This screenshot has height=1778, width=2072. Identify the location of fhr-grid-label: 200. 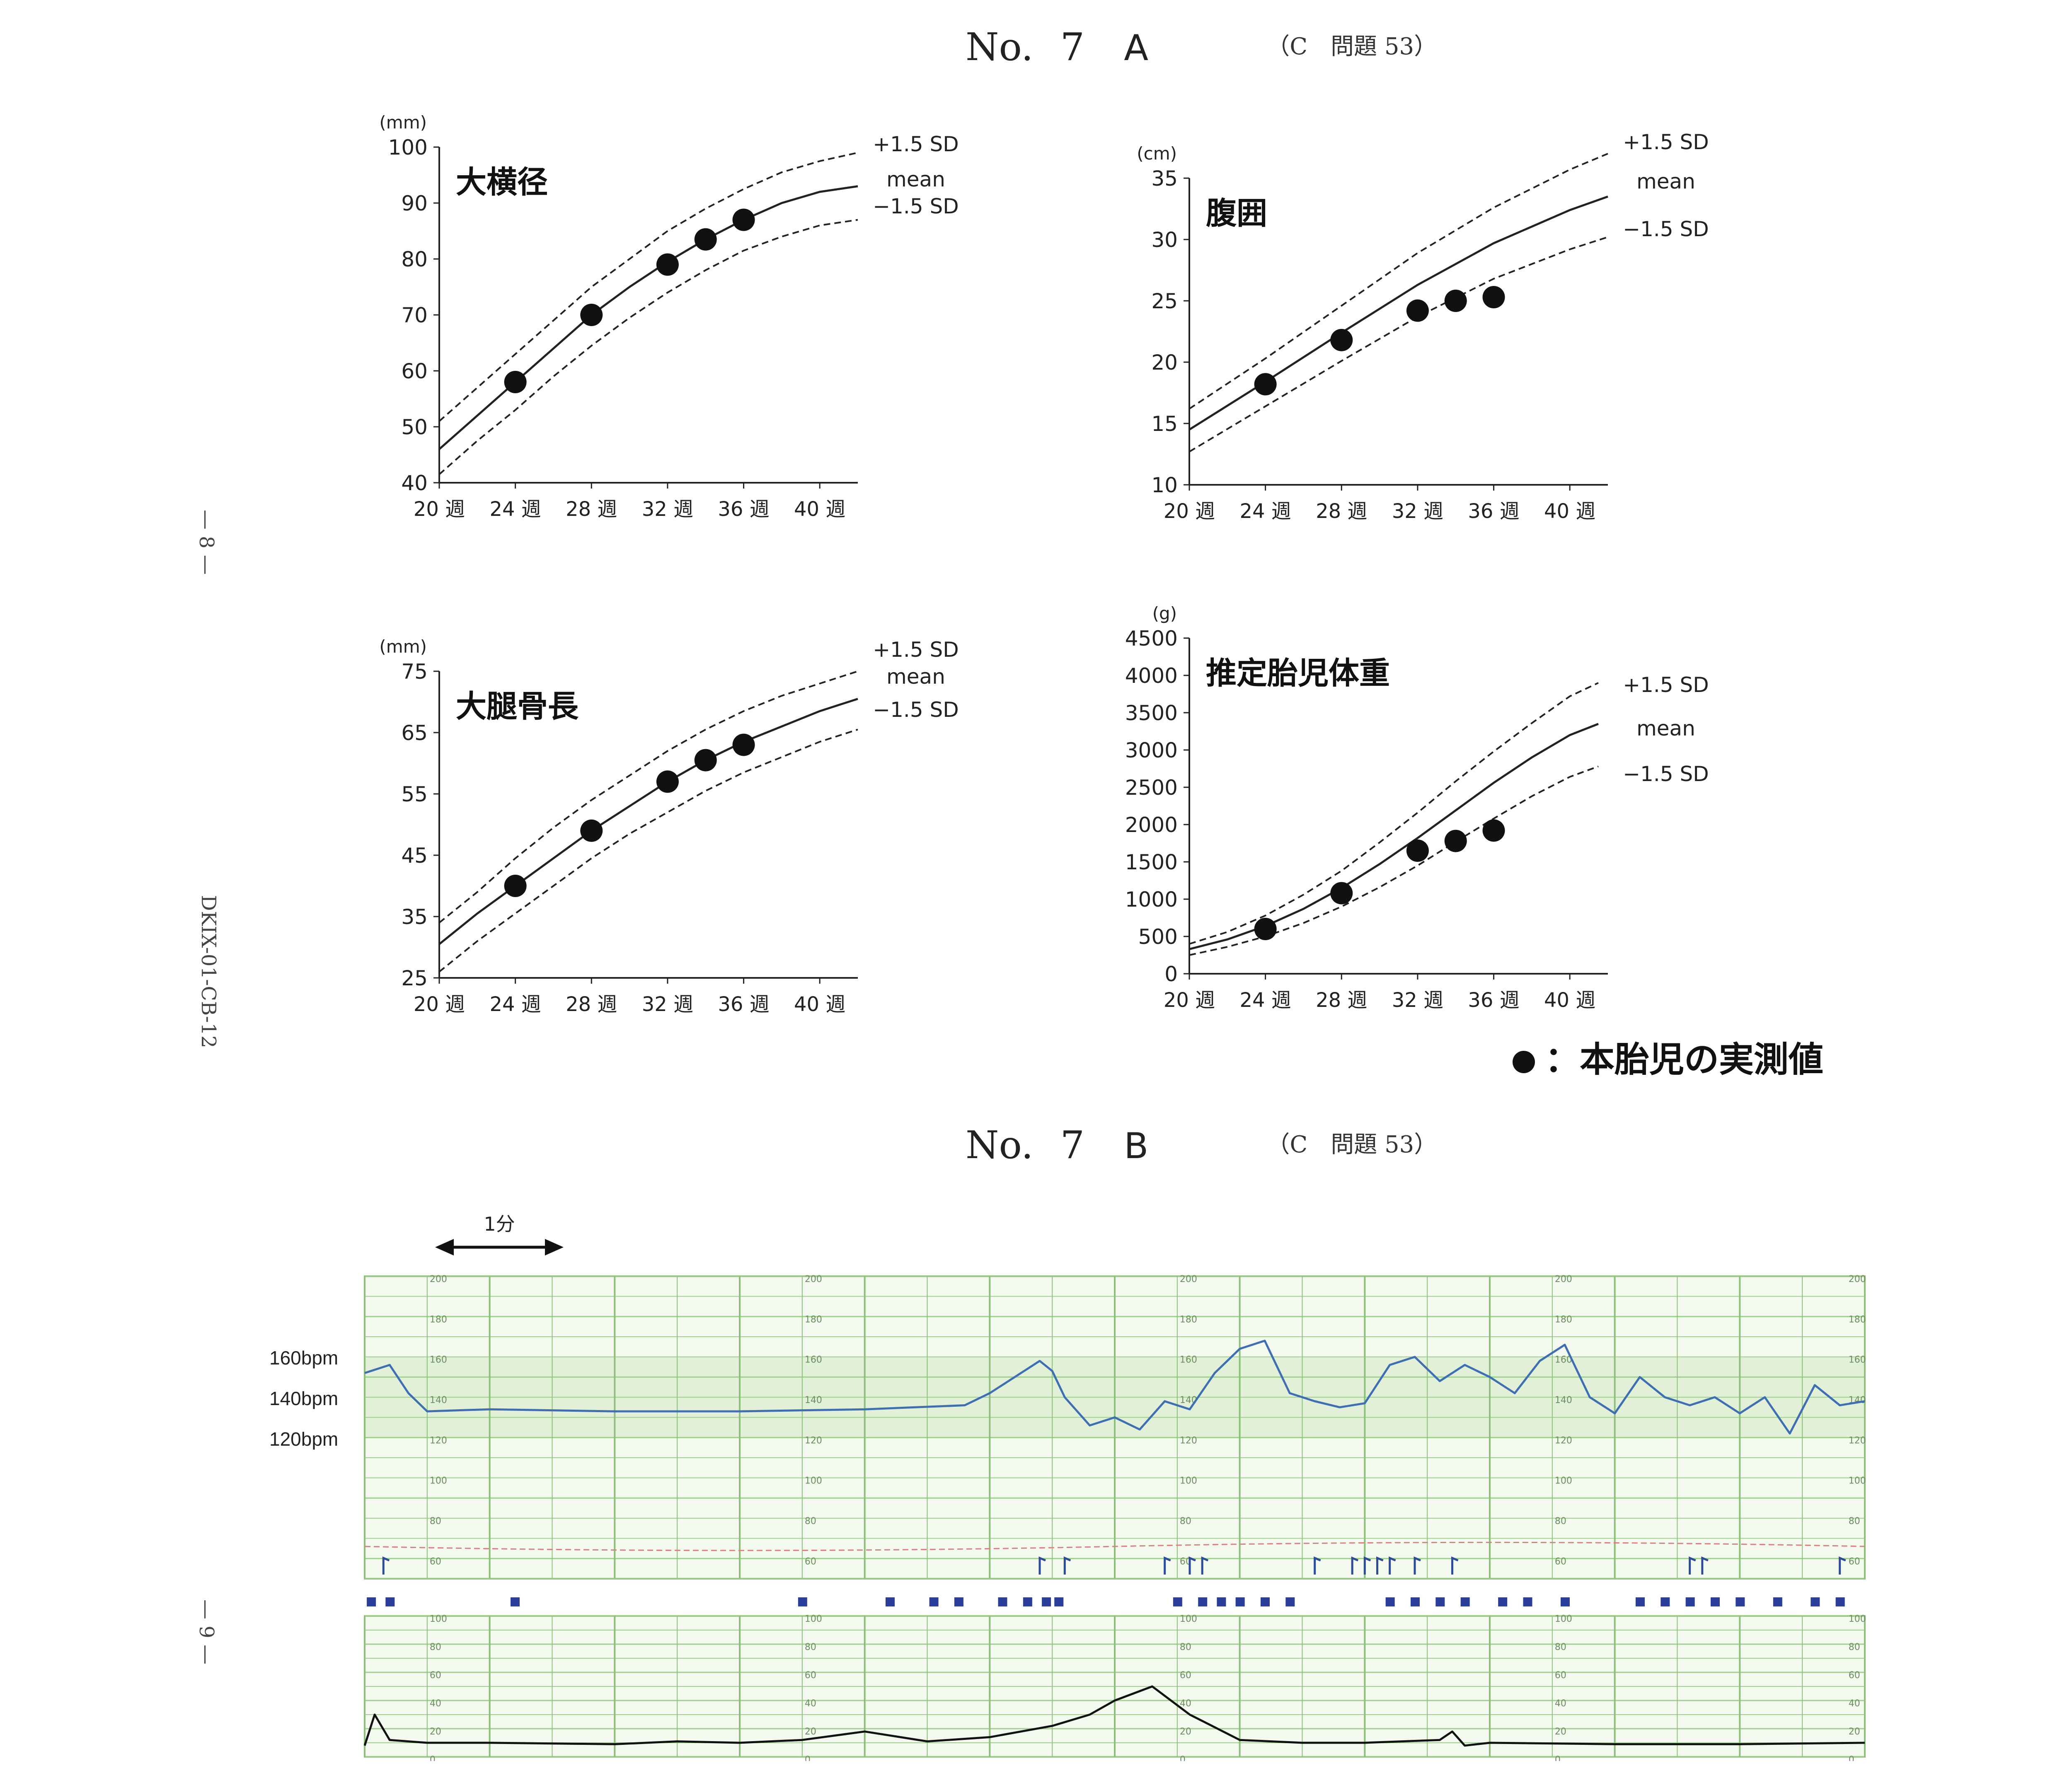
(1188, 1279).